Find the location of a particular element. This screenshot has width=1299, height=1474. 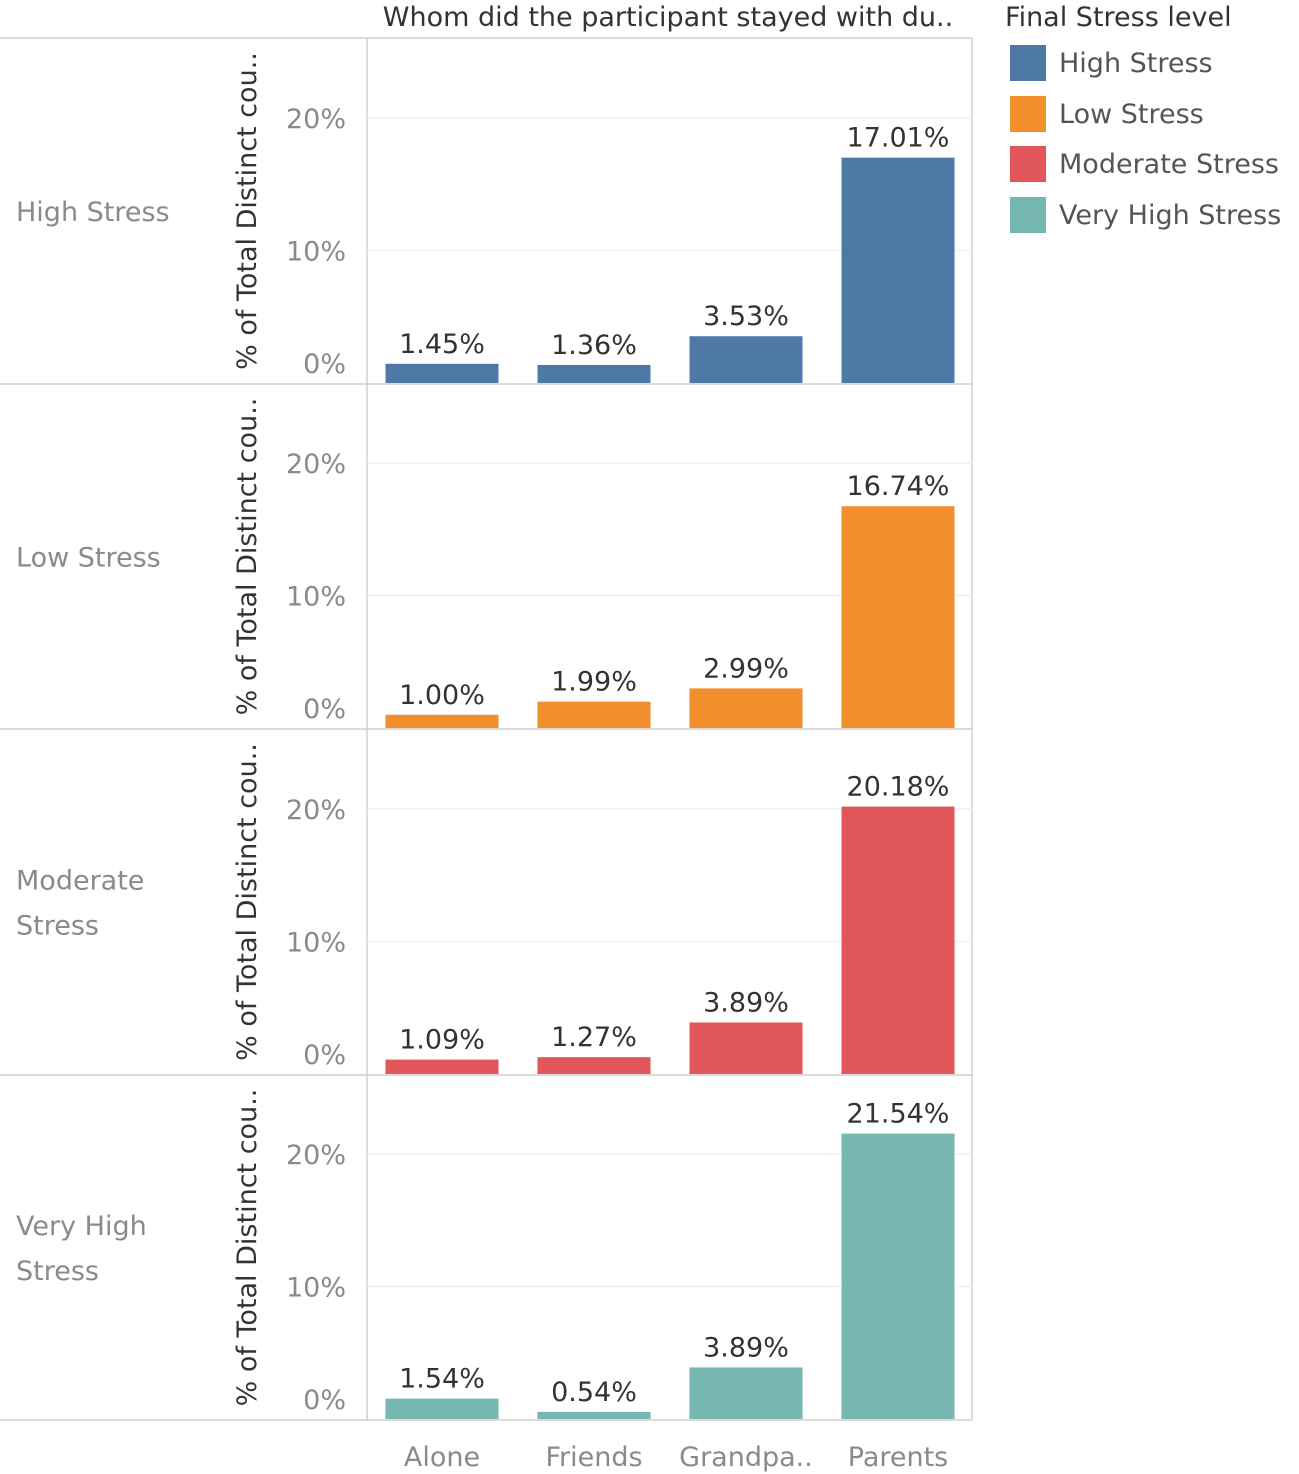

row-label: Low Stress is located at coordinates (88, 558).